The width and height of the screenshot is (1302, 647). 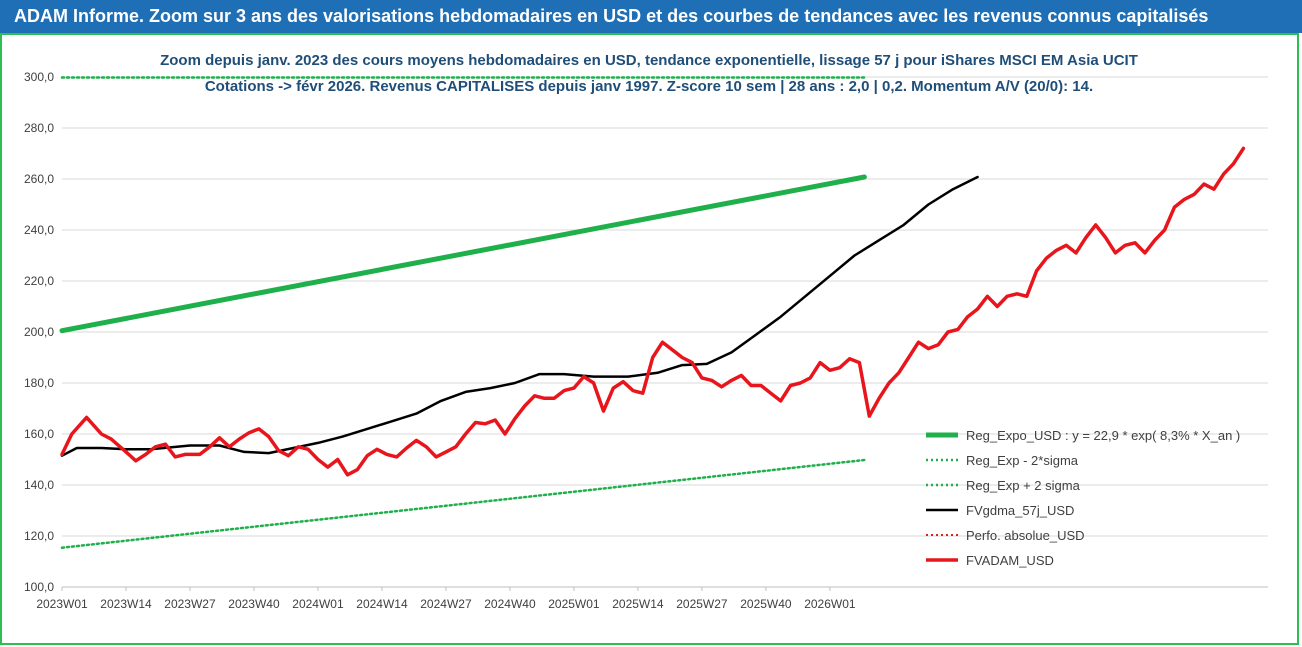 I want to click on x-tick-label: 2025W14, so click(x=638, y=604).